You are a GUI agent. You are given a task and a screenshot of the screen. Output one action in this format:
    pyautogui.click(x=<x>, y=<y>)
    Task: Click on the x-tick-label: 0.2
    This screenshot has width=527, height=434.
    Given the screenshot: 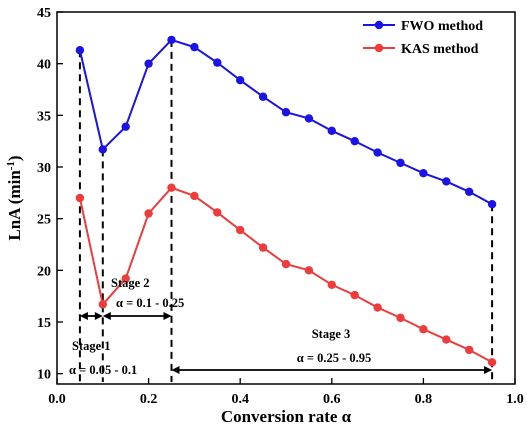 What is the action you would take?
    pyautogui.click(x=149, y=399)
    